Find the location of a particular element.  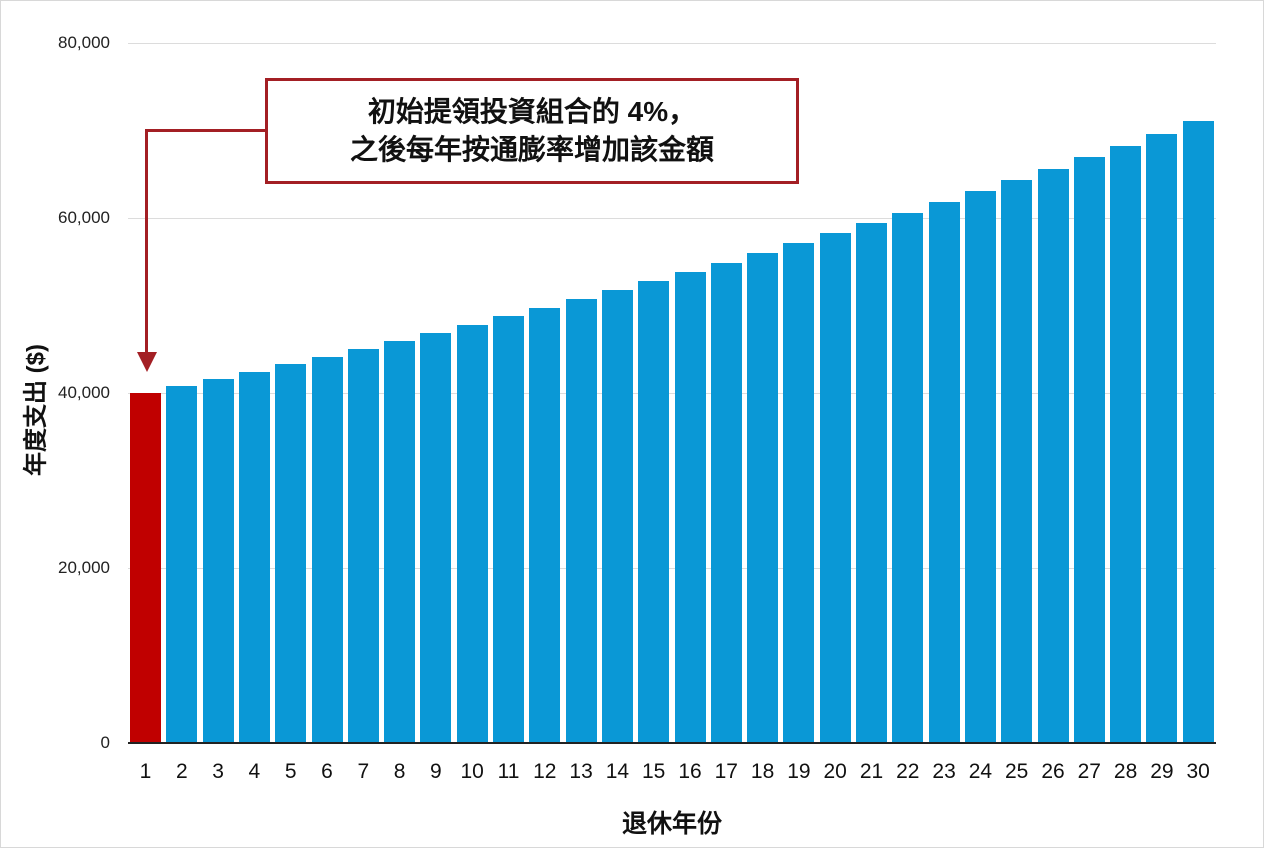

x-tick-label: 28 is located at coordinates (1125, 771).